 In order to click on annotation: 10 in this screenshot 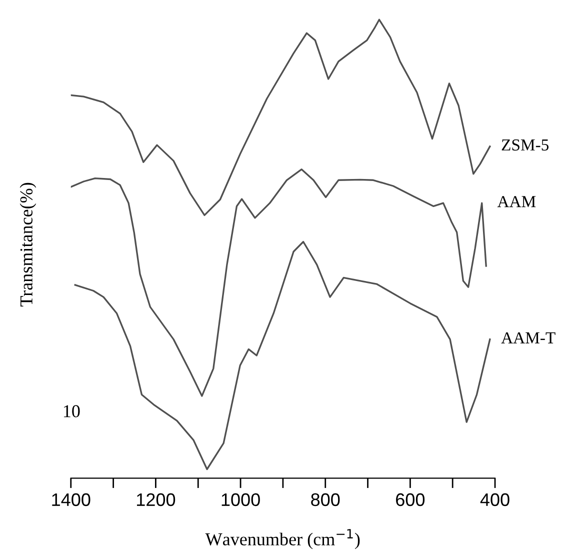, I will do `click(72, 411)`.